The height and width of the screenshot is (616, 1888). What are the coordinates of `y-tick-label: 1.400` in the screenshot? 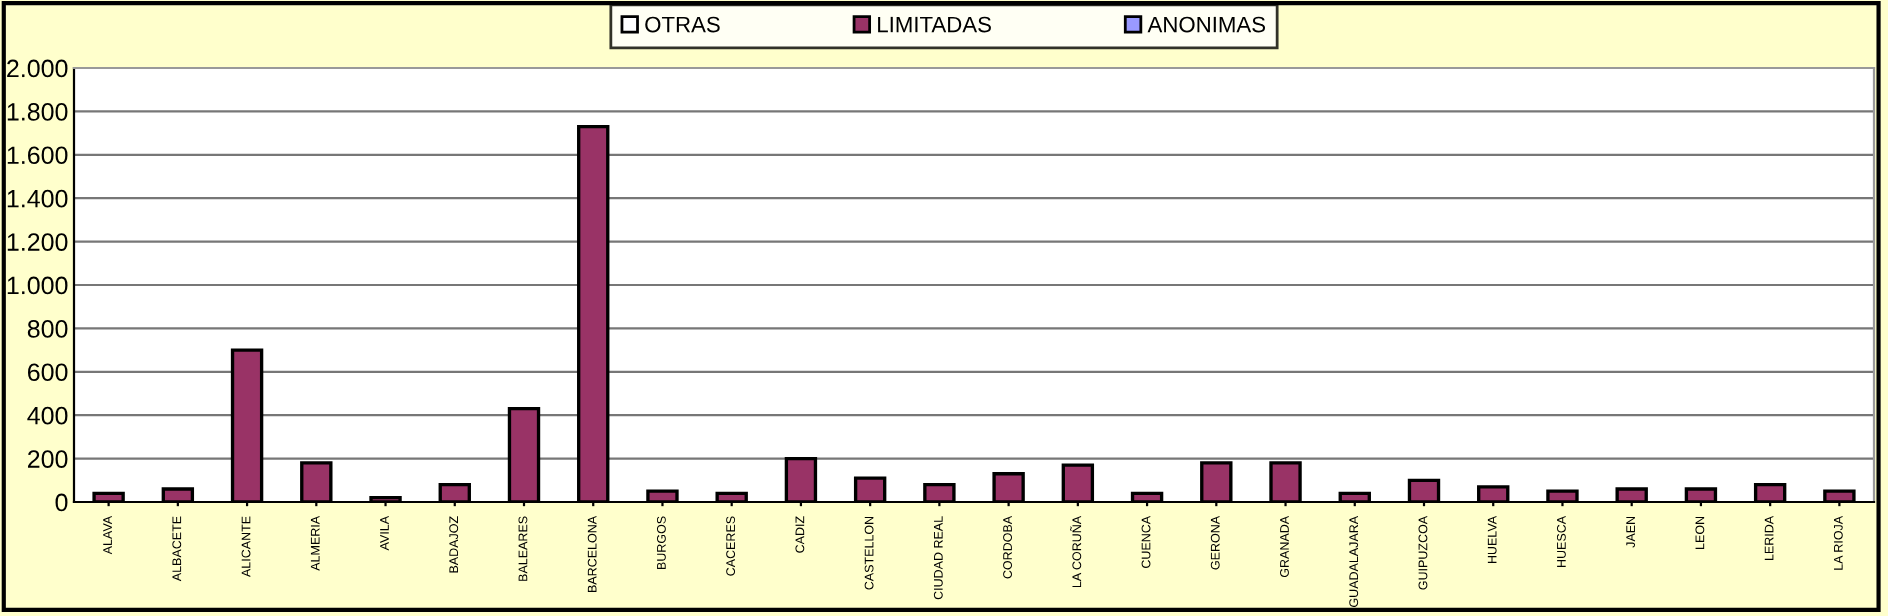 It's located at (37, 198).